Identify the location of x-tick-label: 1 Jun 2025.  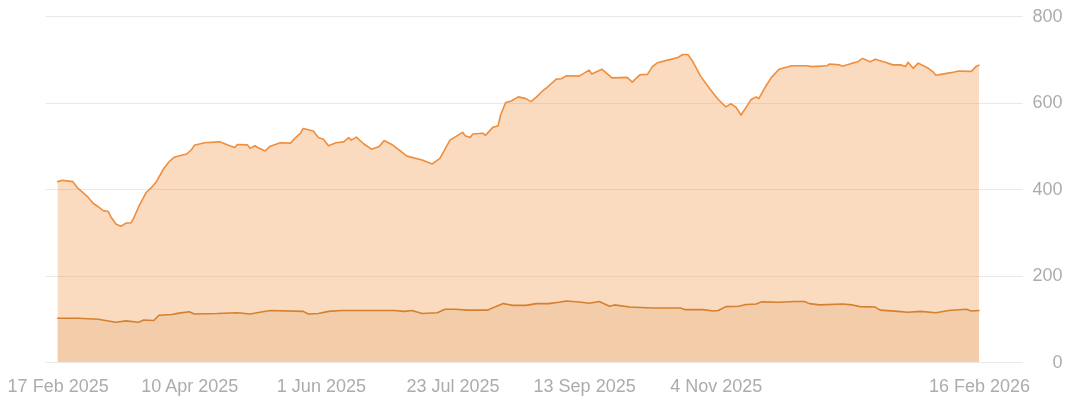
(321, 385).